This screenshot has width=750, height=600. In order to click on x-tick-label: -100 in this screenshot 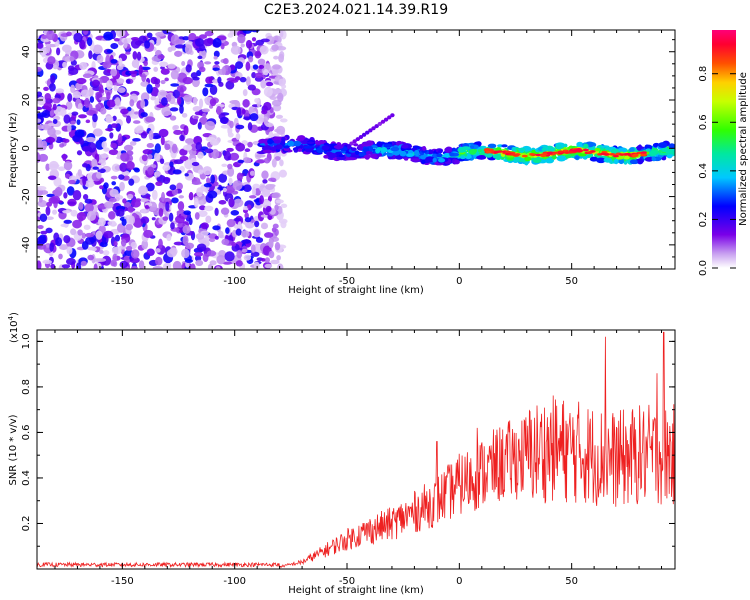, I will do `click(234, 281)`.